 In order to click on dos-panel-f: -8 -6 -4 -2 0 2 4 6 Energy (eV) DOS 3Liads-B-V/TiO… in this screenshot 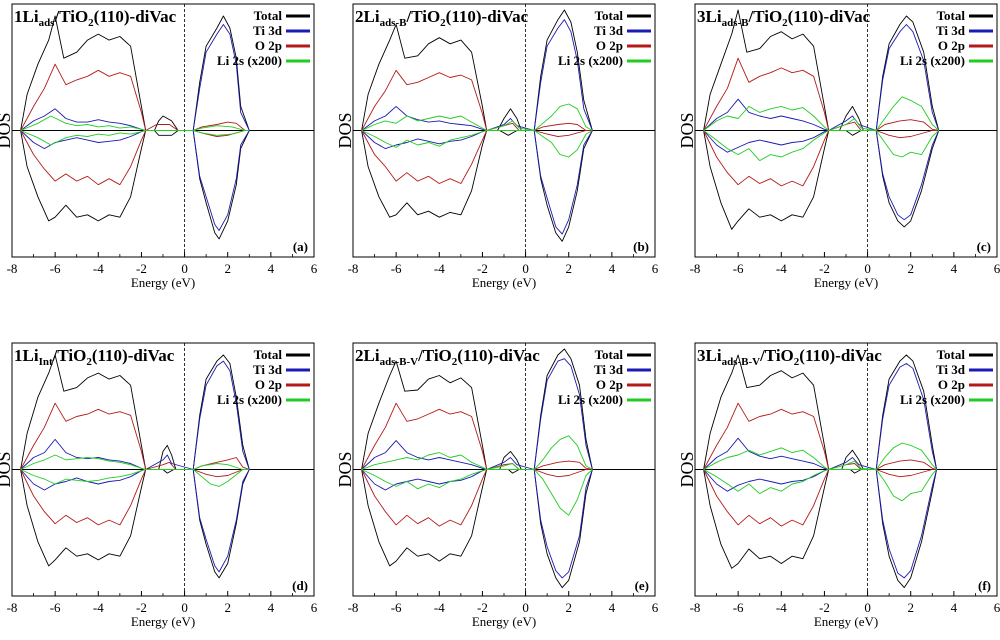, I will do `click(838, 485)`.